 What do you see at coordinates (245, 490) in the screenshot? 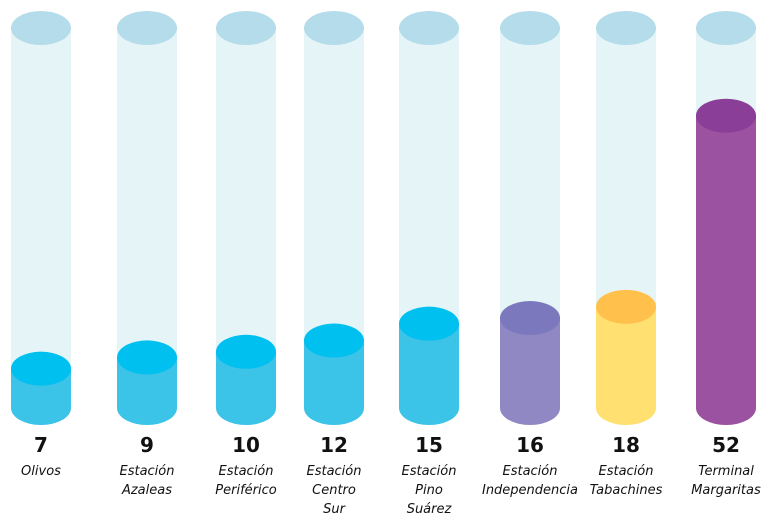
I see `category-label: Periférico` at bounding box center [245, 490].